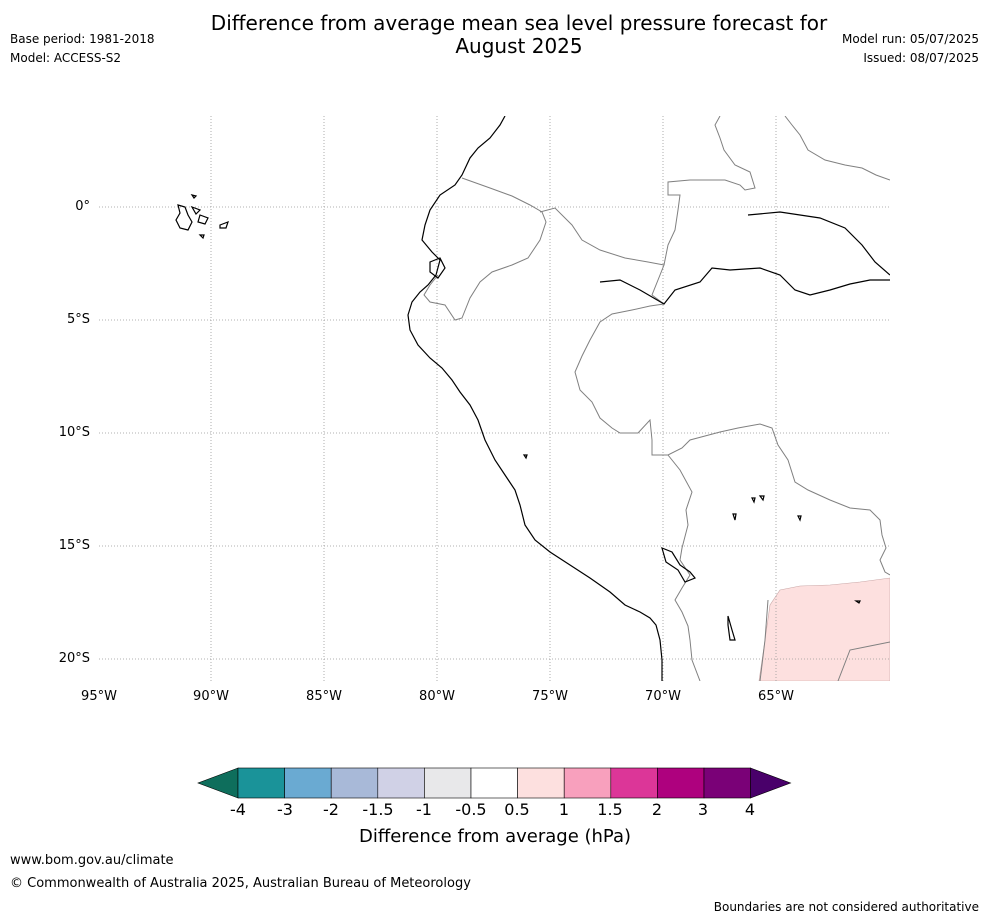 The height and width of the screenshot is (919, 988). I want to click on lon-label-95w: 95°W, so click(99, 696).